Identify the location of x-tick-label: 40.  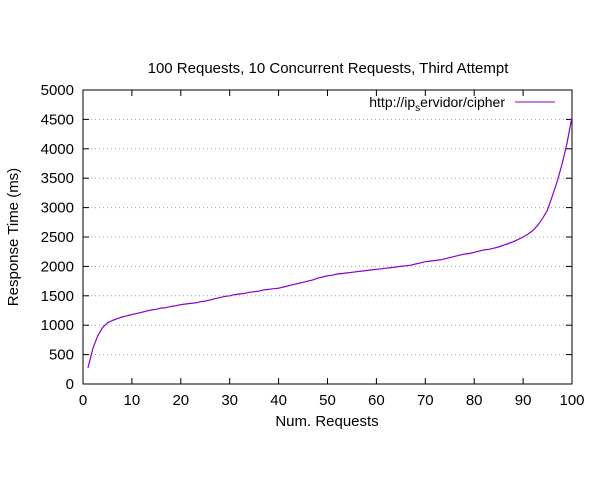
(278, 400).